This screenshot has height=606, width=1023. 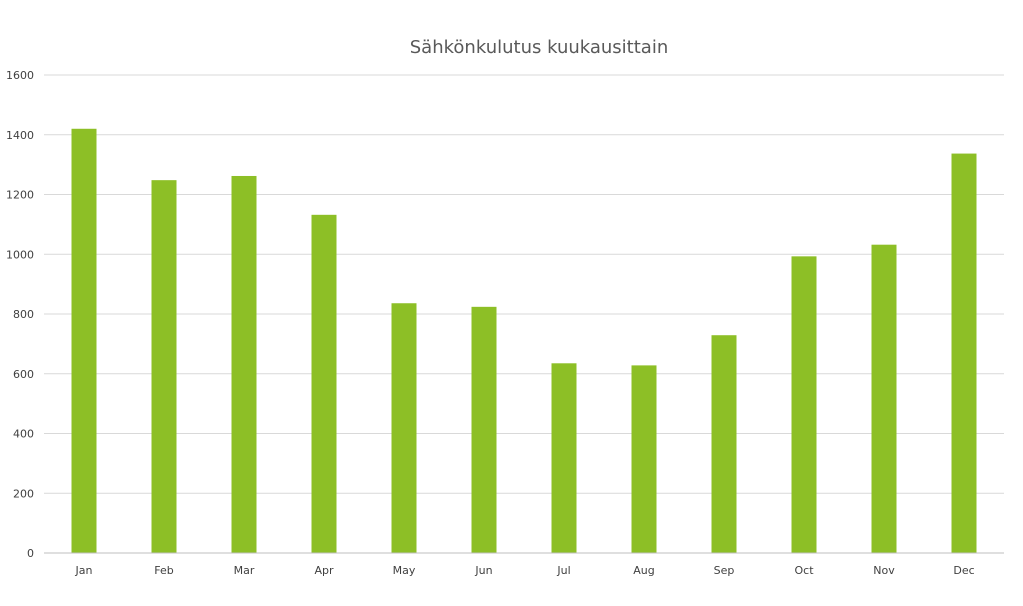 I want to click on x-tick-label: Feb, so click(x=163, y=570).